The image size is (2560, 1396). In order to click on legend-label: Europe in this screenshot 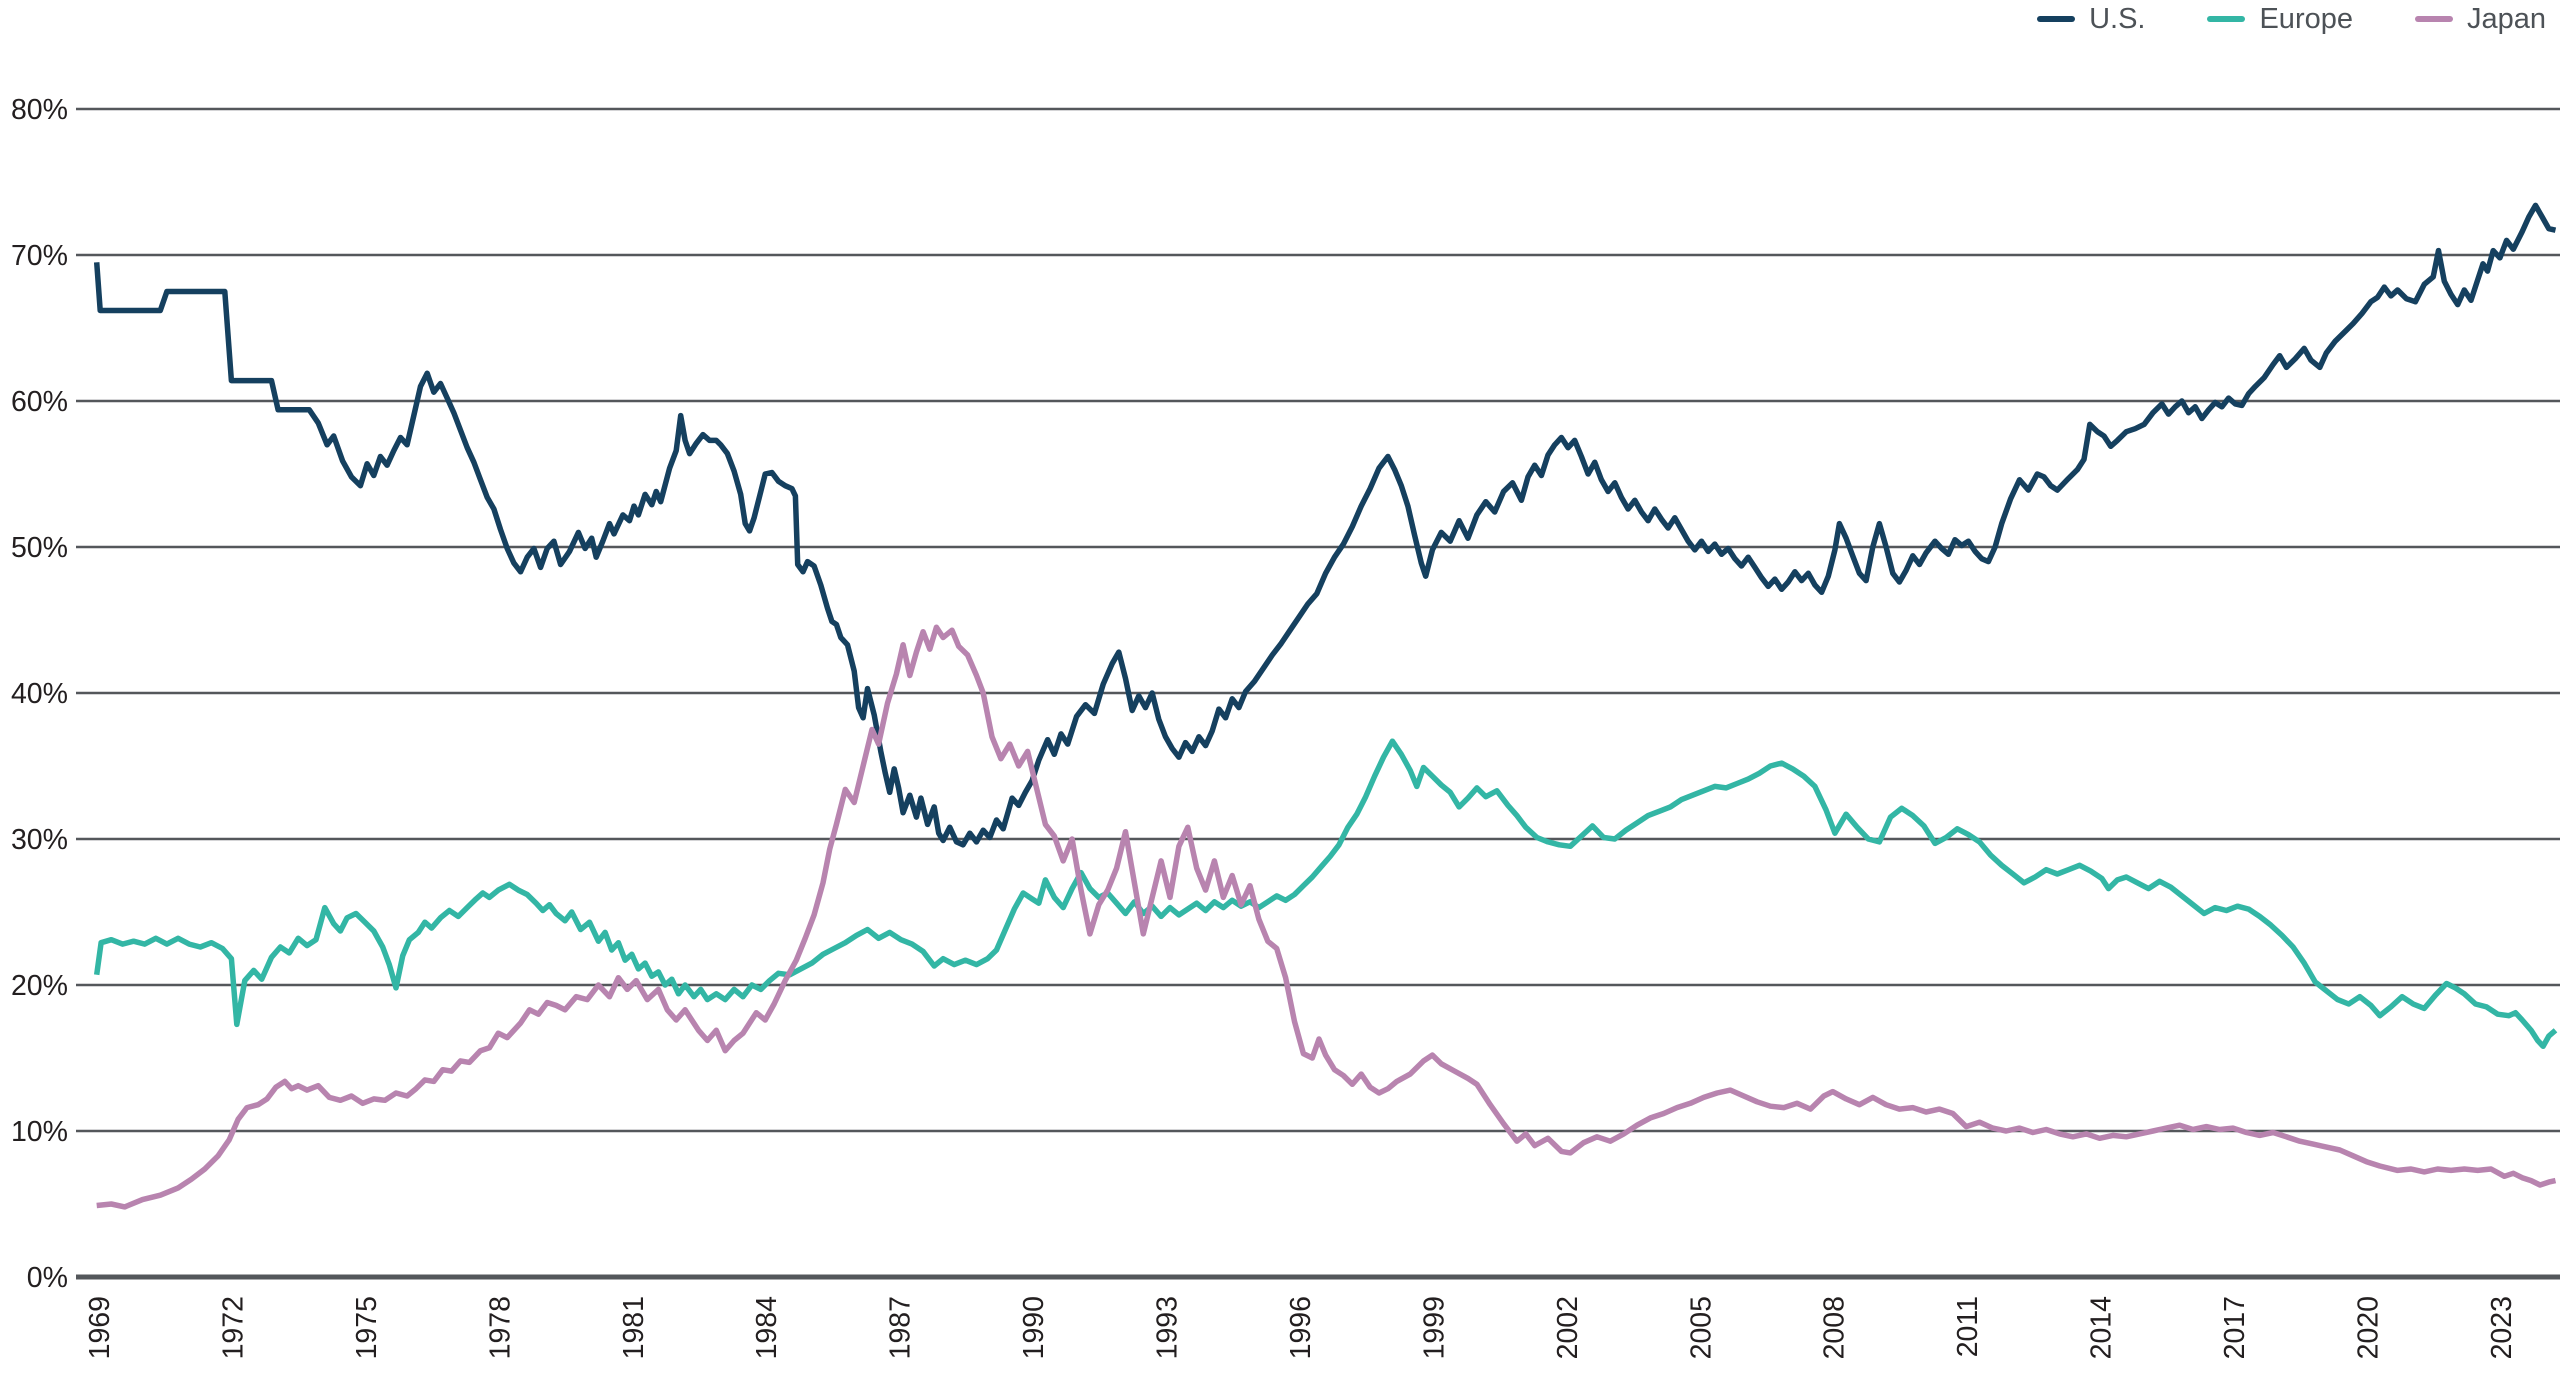, I will do `click(2306, 18)`.